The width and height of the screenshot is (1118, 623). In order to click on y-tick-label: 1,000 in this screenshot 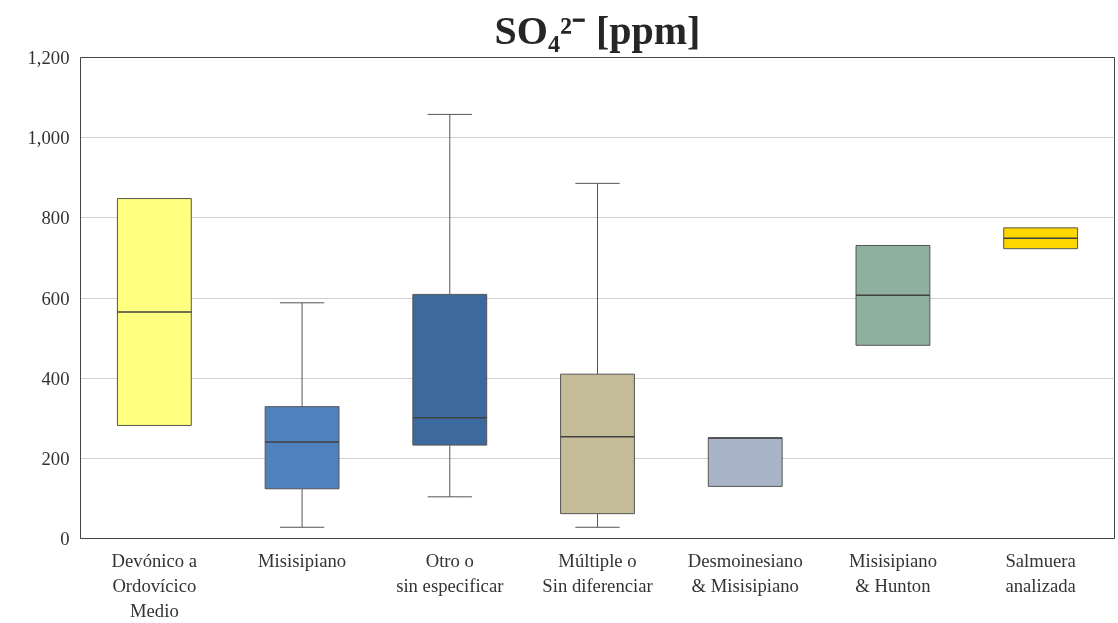, I will do `click(48, 138)`.